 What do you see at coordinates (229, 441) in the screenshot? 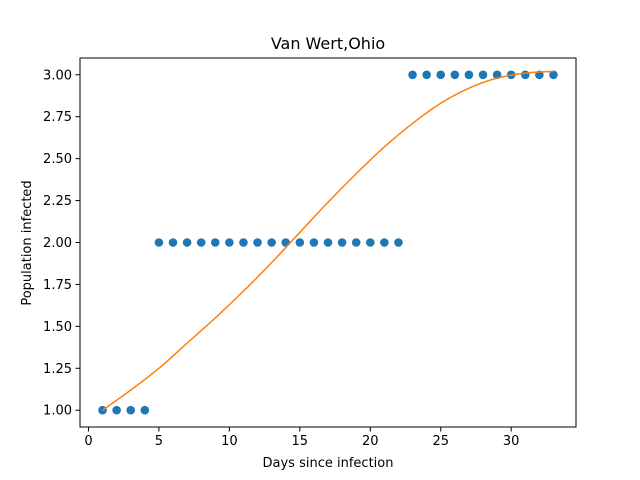
I see `x-tick-label: 10` at bounding box center [229, 441].